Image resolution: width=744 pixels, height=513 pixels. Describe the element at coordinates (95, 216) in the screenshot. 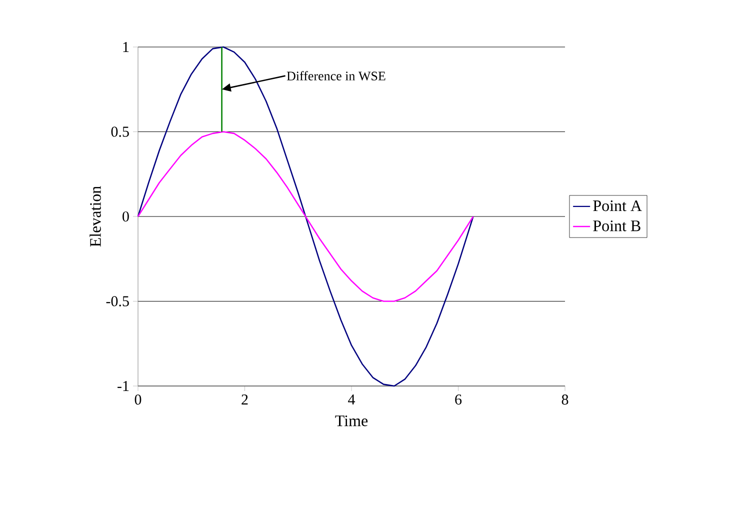

I see `y-axis-title: Elevation` at that location.